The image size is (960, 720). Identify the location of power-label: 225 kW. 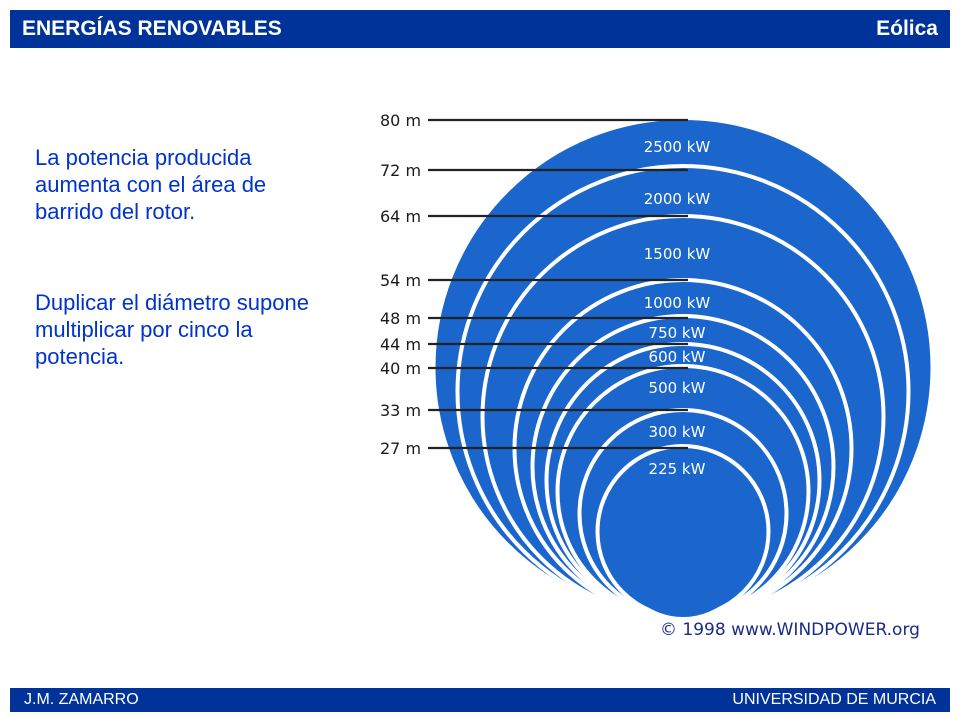
(677, 469).